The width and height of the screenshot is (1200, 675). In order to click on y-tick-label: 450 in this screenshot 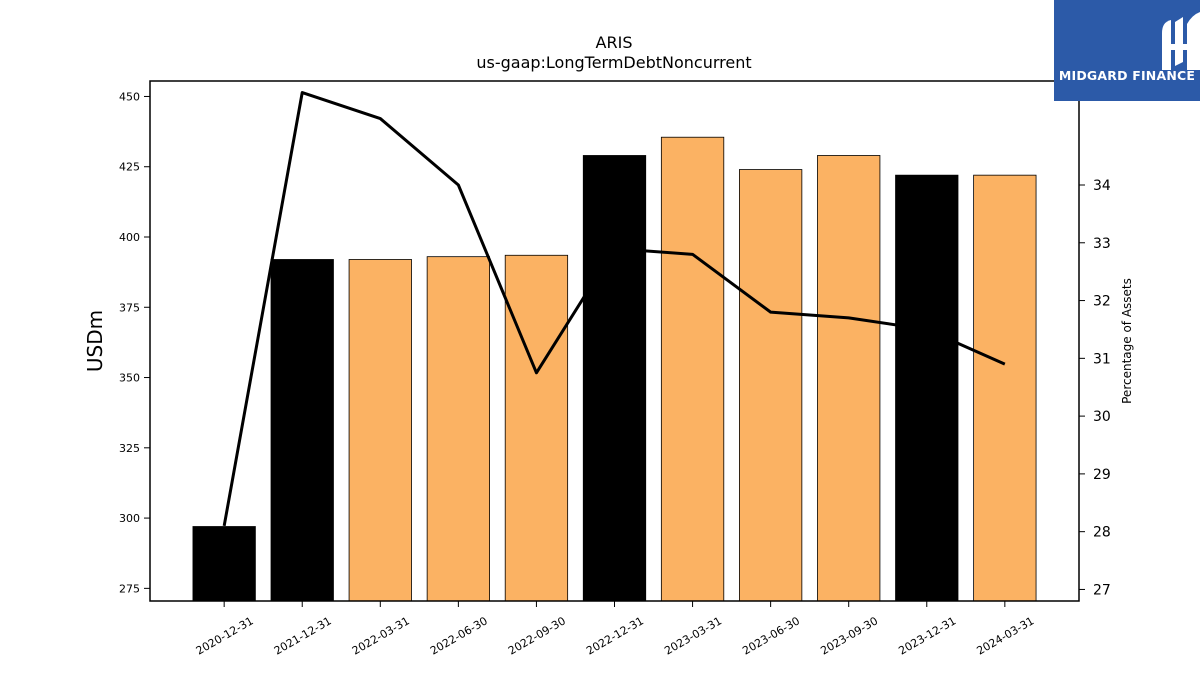, I will do `click(129, 96)`.